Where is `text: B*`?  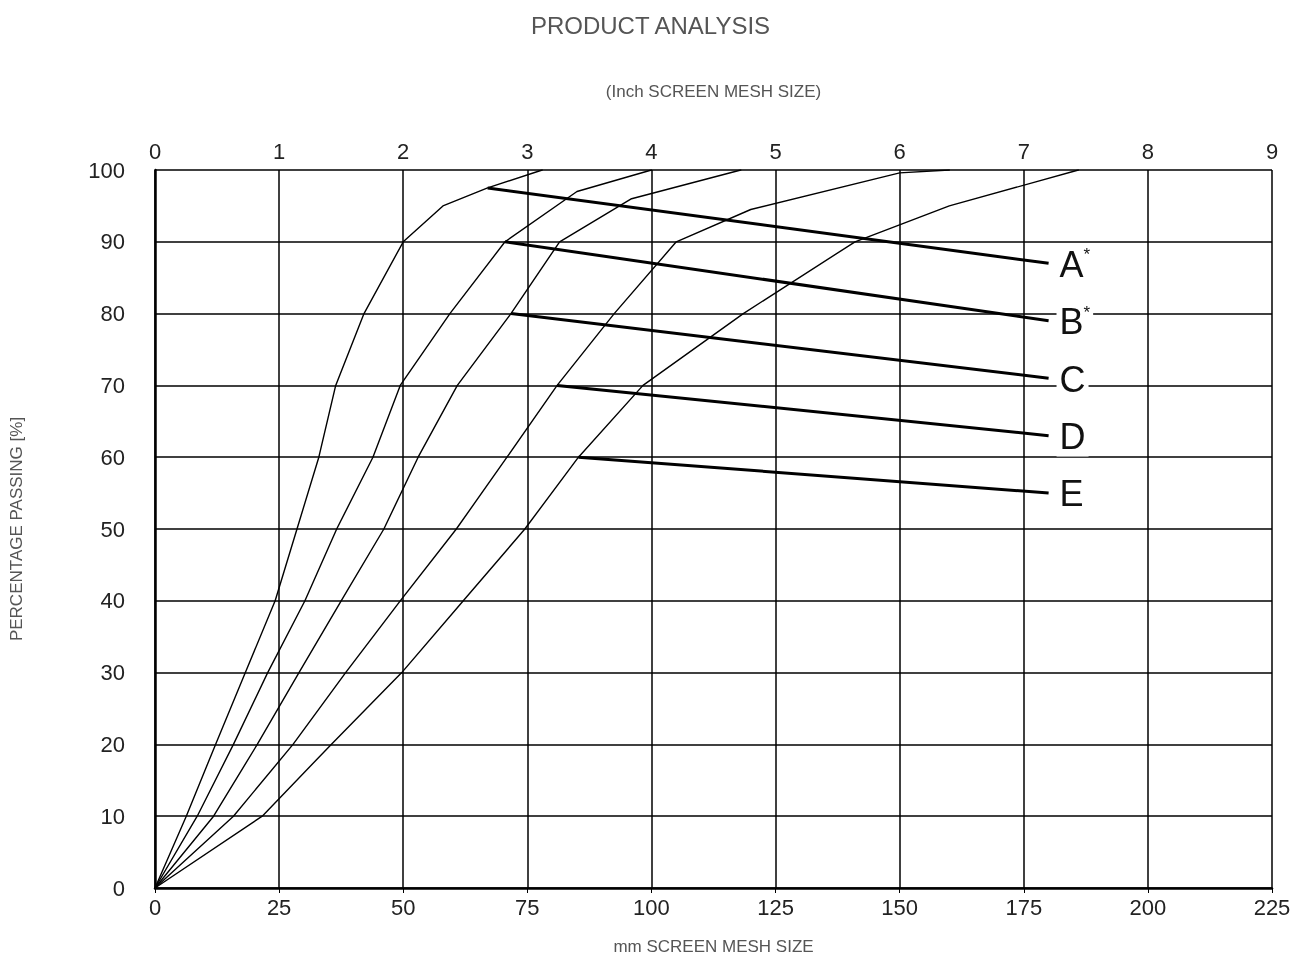 text: B* is located at coordinates (1075, 322).